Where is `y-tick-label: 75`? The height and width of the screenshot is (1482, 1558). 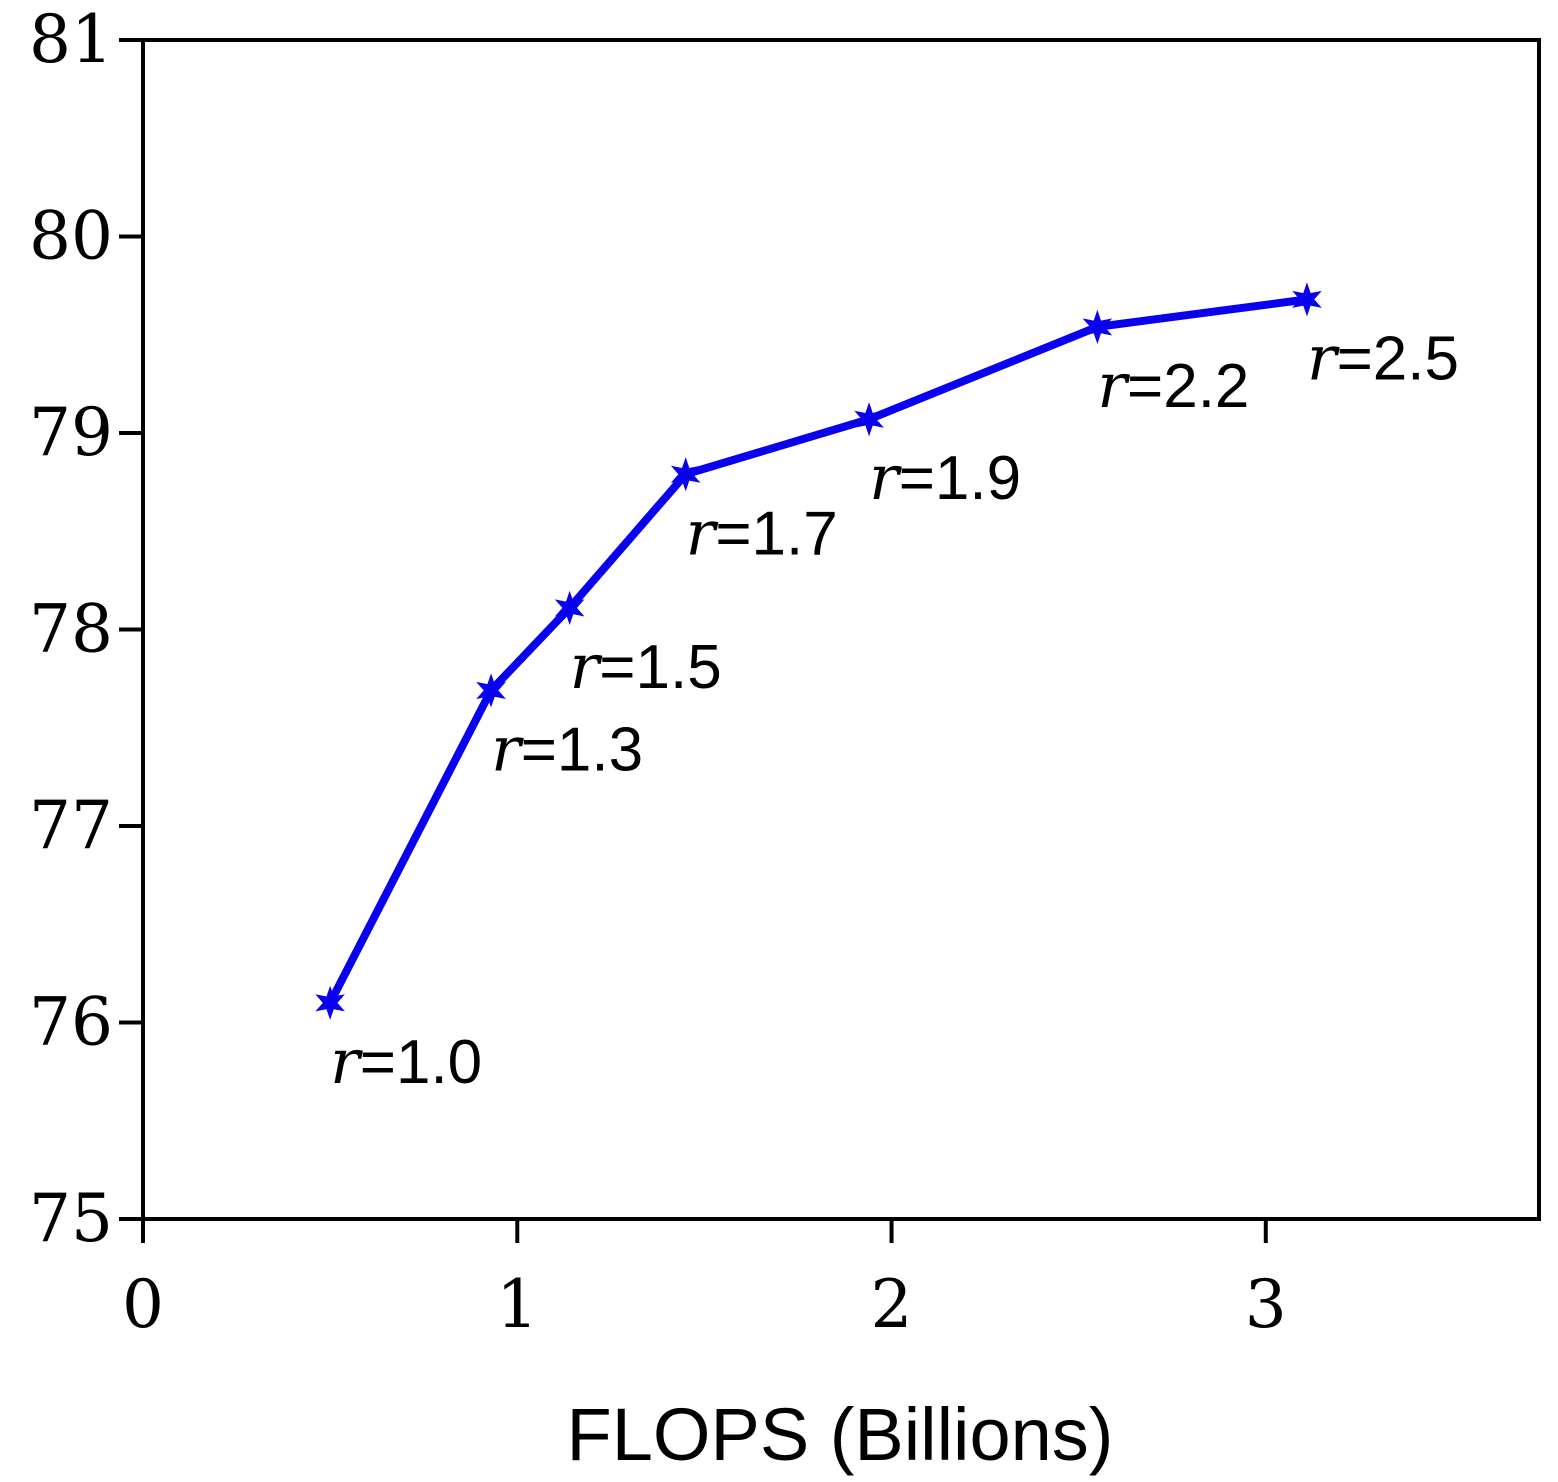
y-tick-label: 75 is located at coordinates (71, 1218).